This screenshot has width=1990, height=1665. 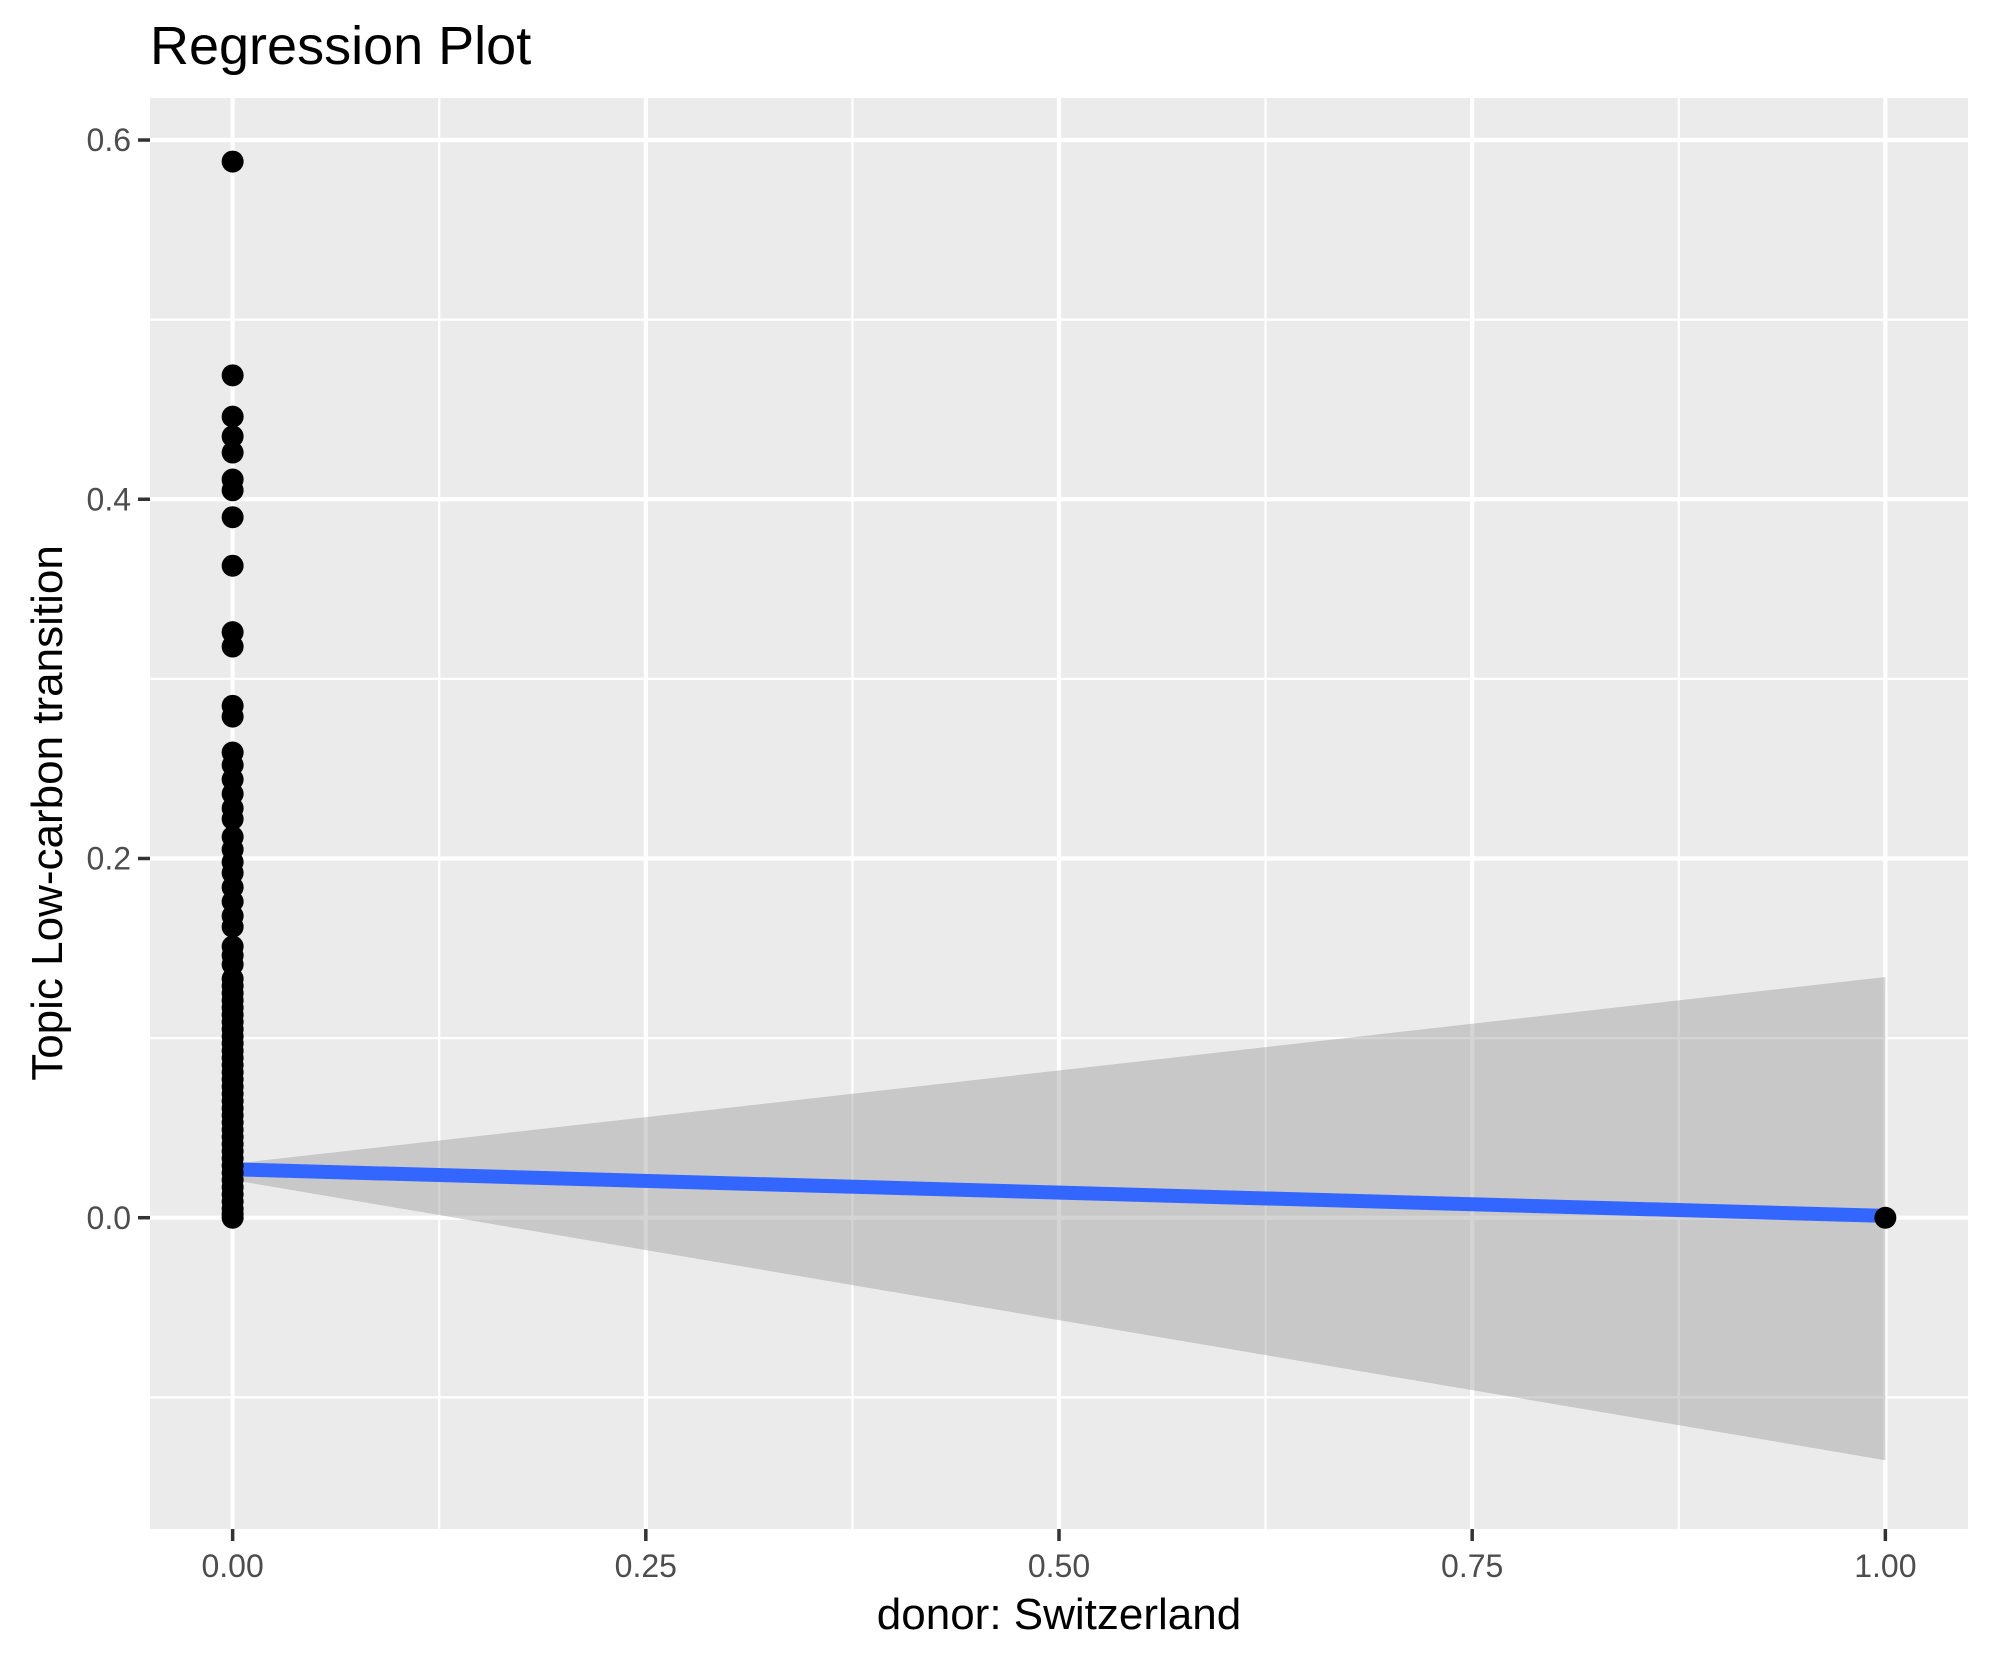 I want to click on regression-line-group, so click(x=1059, y=1192).